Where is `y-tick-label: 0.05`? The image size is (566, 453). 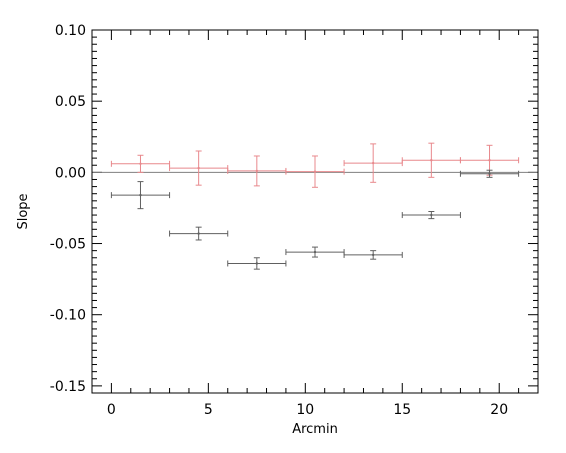 y-tick-label: 0.05 is located at coordinates (70, 102).